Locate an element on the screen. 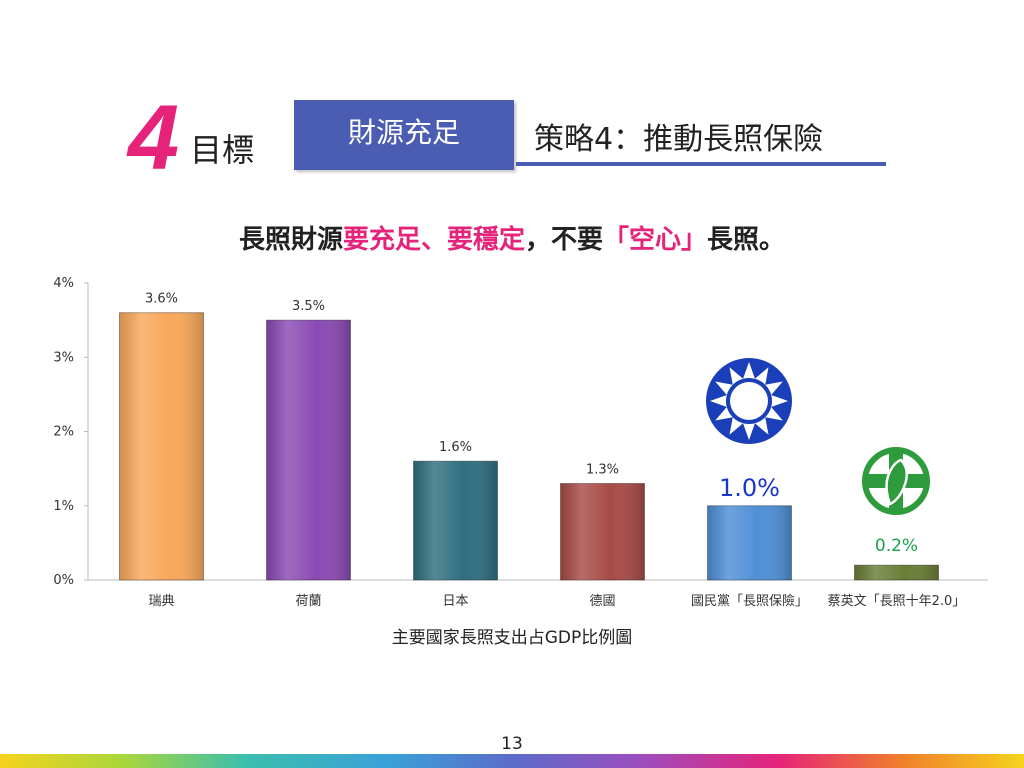 This screenshot has width=1024, height=768. headline-part-5: 長照。 is located at coordinates (746, 240).